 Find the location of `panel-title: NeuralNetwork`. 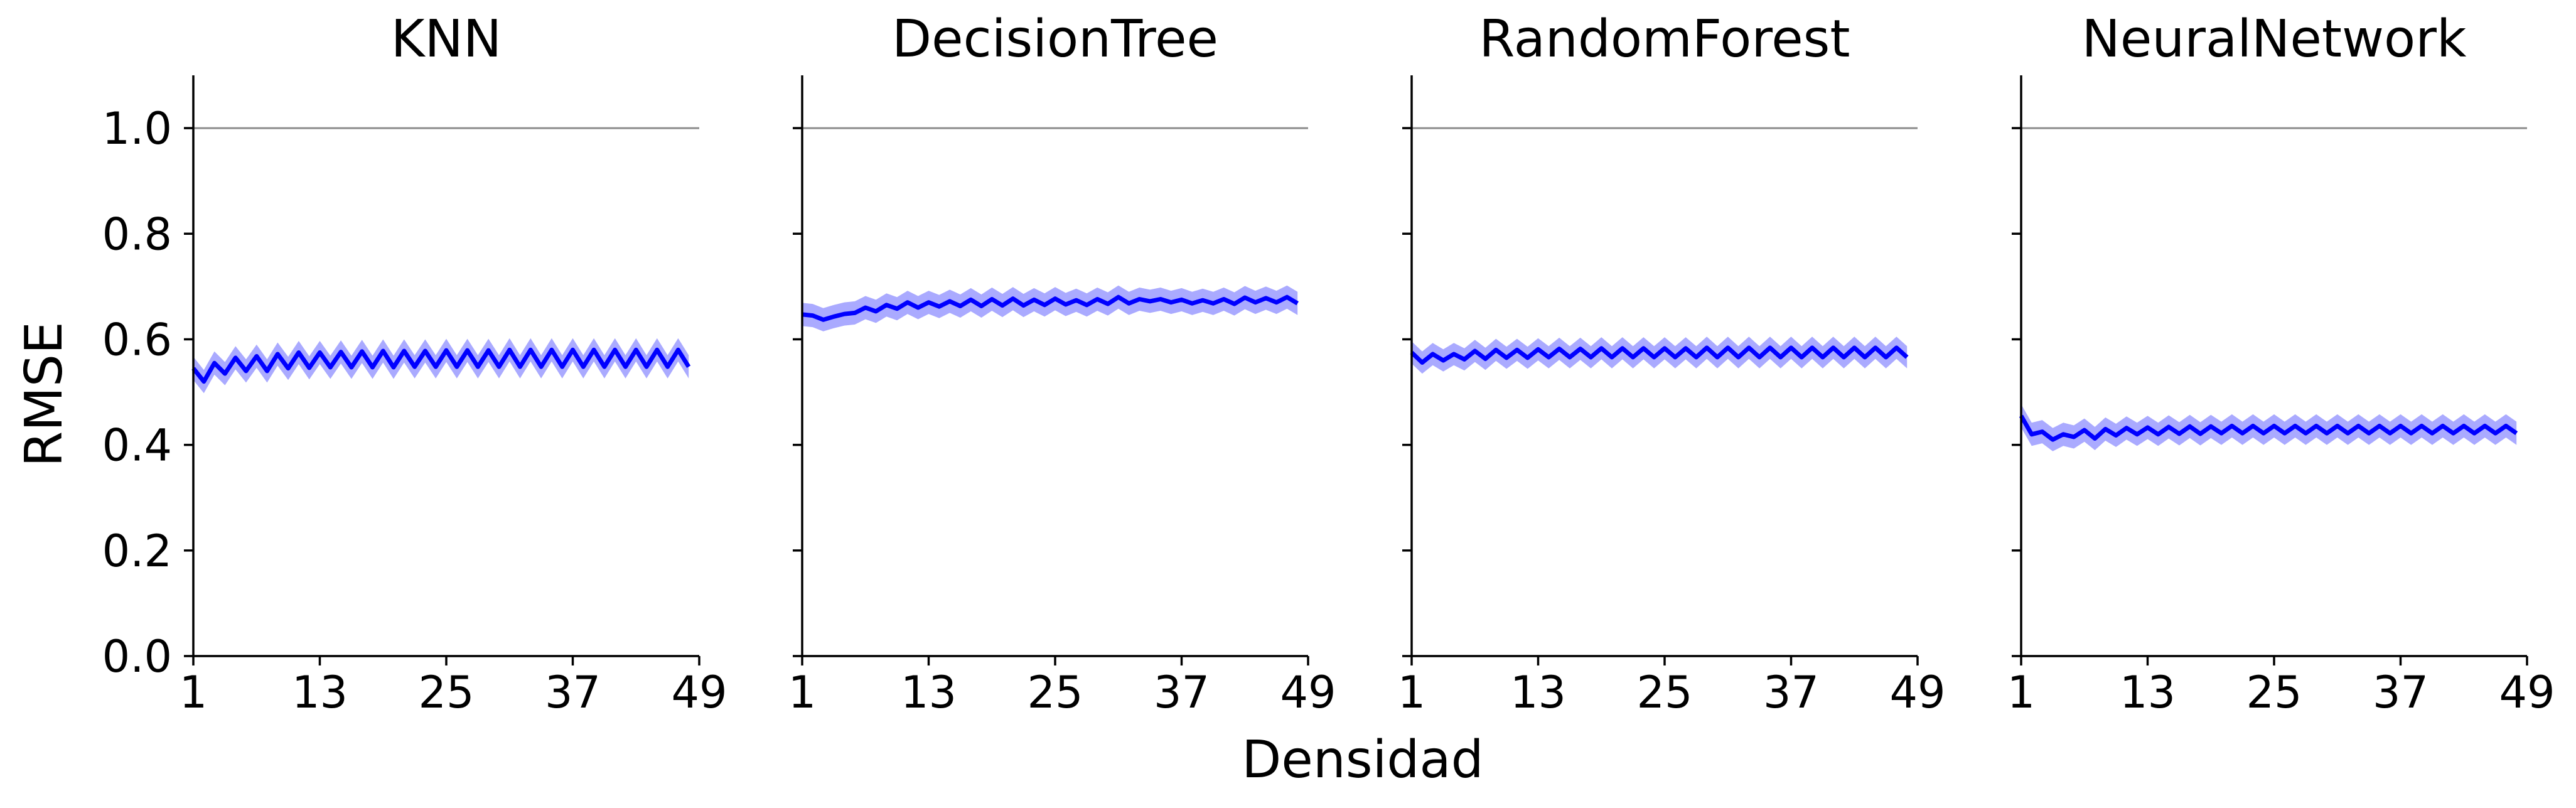

panel-title: NeuralNetwork is located at coordinates (2274, 39).